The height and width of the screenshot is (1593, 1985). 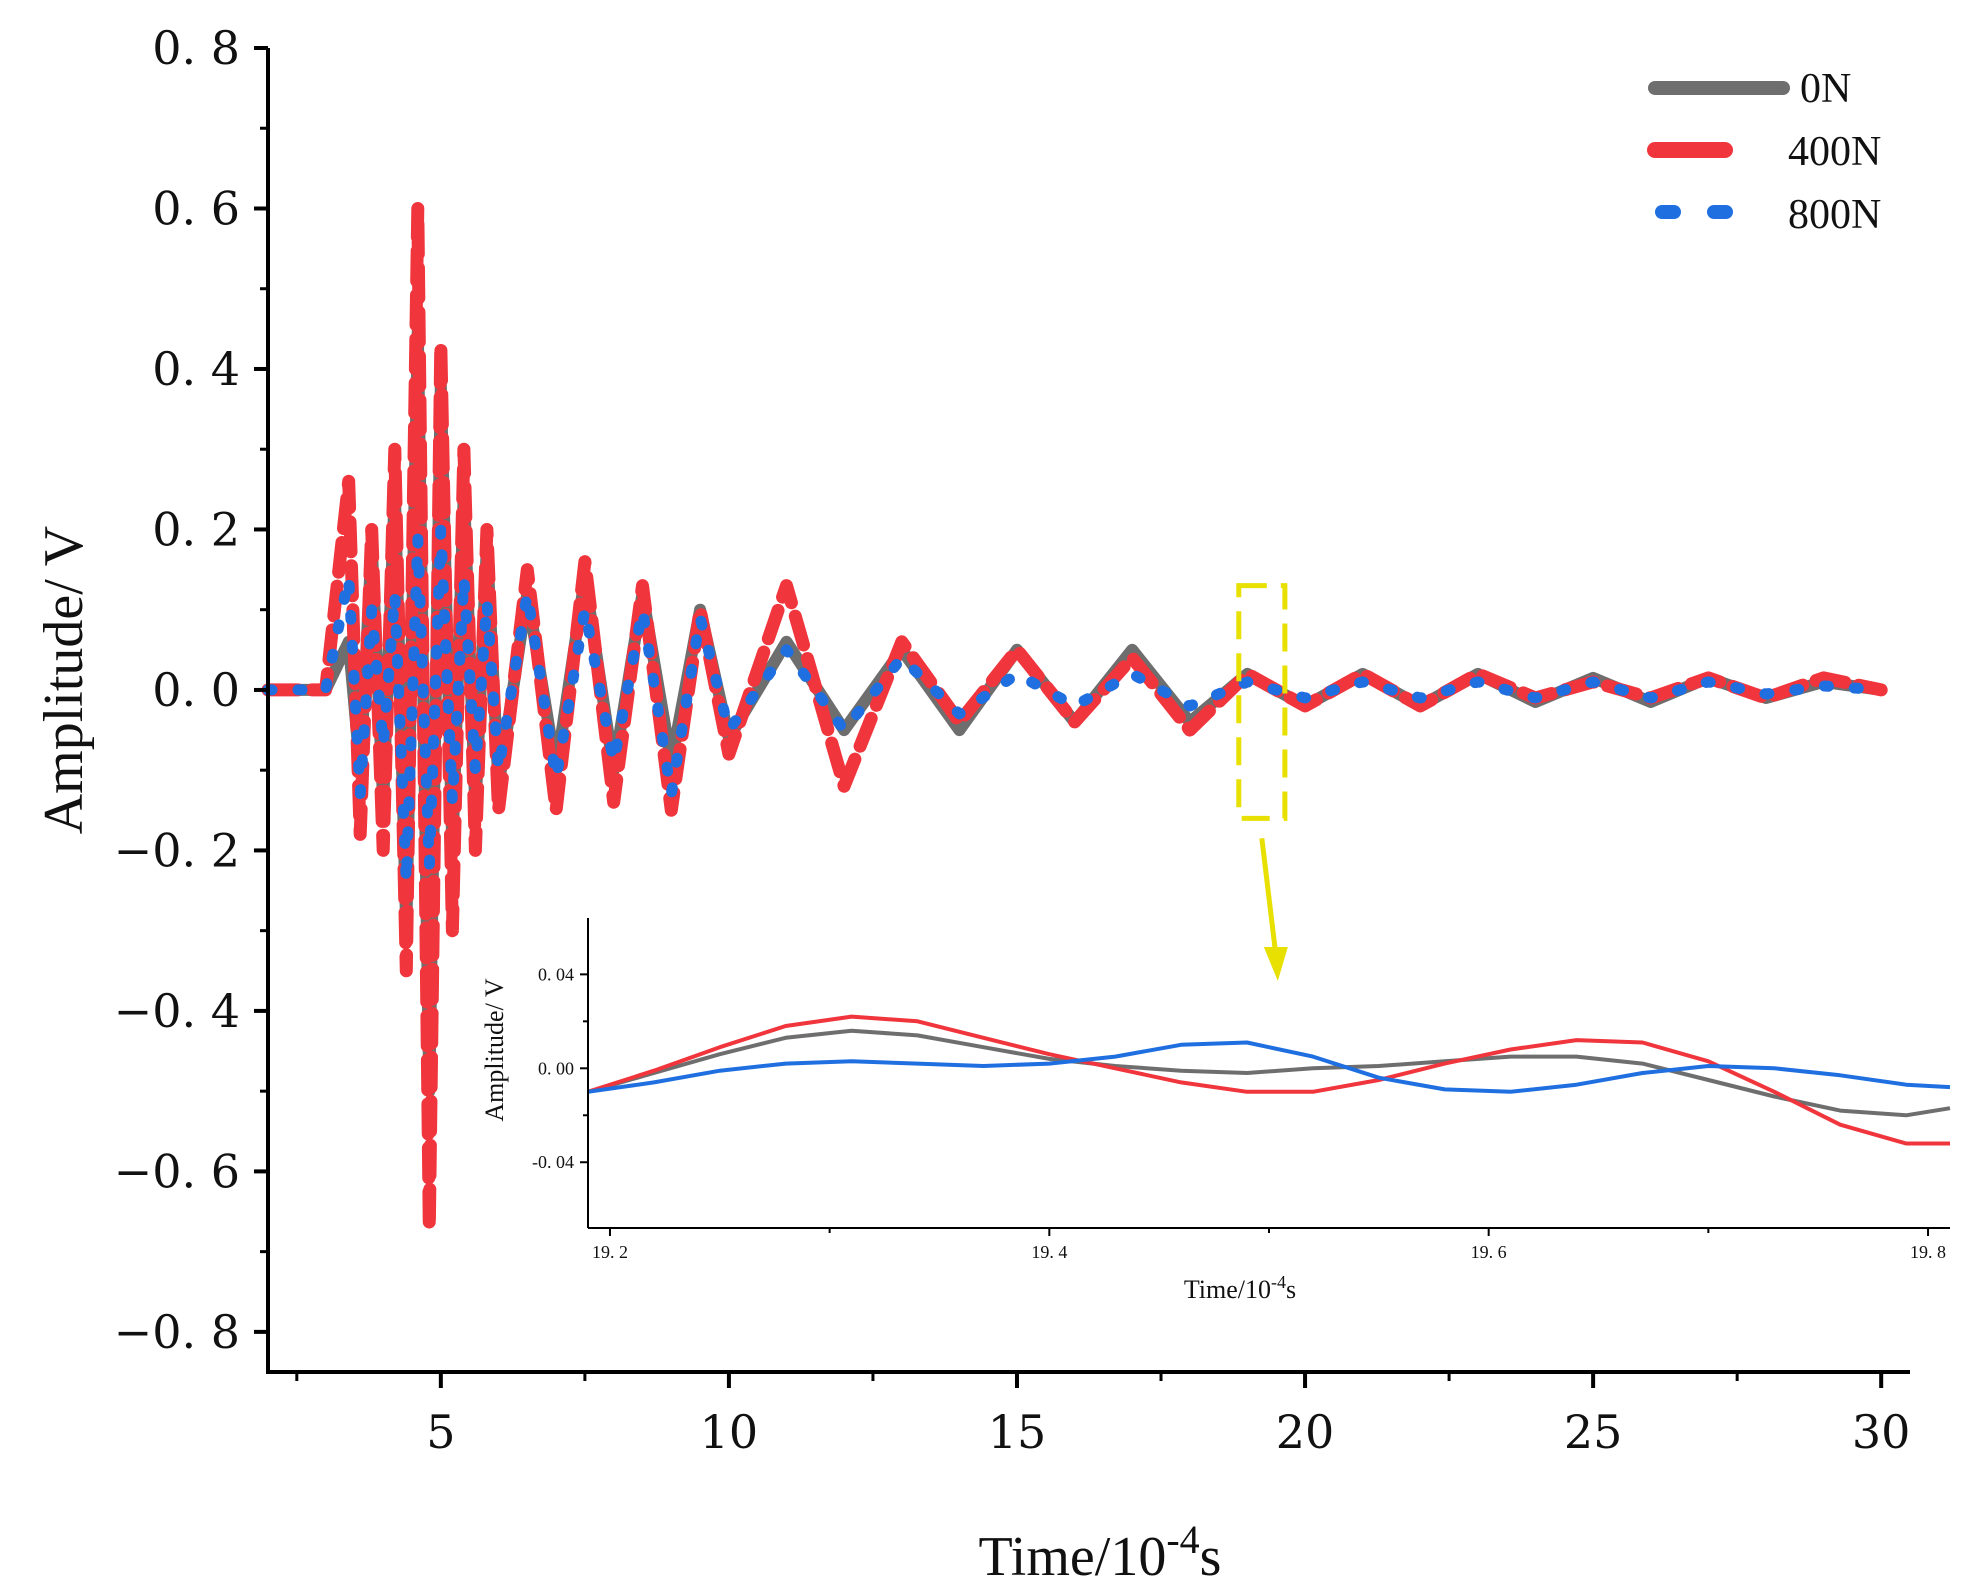 I want to click on inset-series-line-0N, so click(x=1269, y=1073).